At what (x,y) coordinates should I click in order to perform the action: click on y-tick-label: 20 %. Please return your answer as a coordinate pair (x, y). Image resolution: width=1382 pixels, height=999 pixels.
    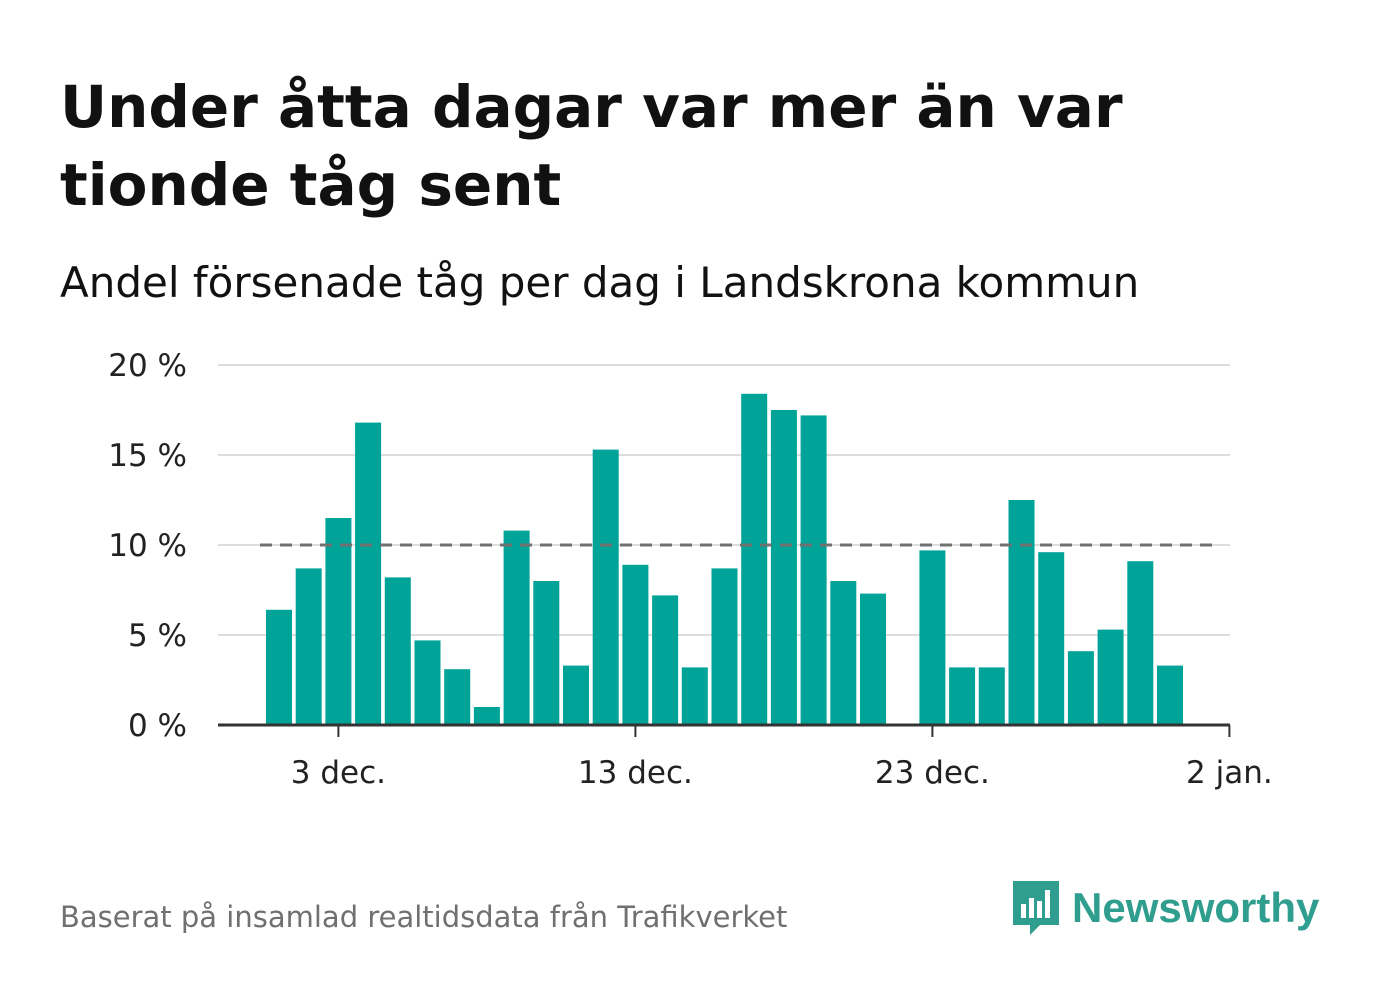
    Looking at the image, I should click on (147, 366).